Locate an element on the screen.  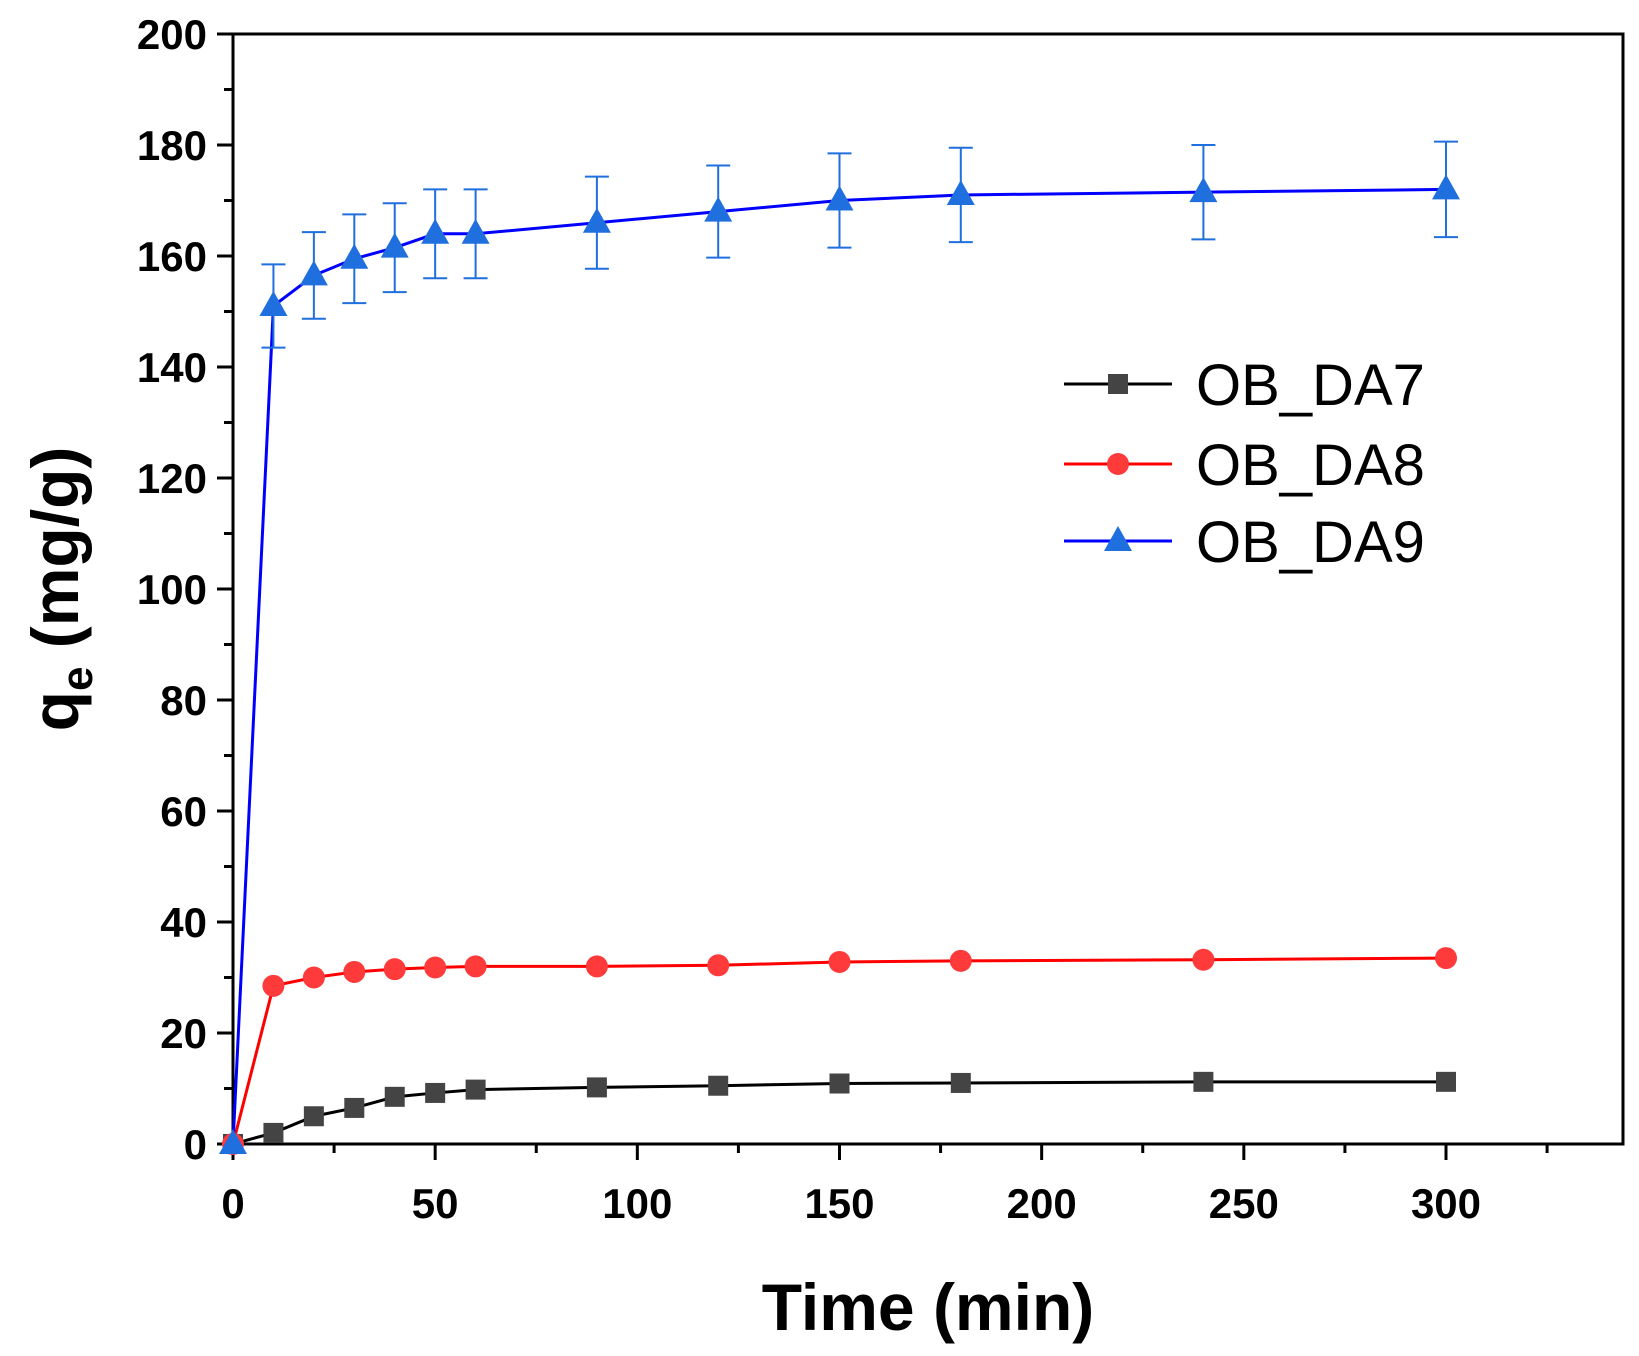
y-tick-label: 100 is located at coordinates (172, 589).